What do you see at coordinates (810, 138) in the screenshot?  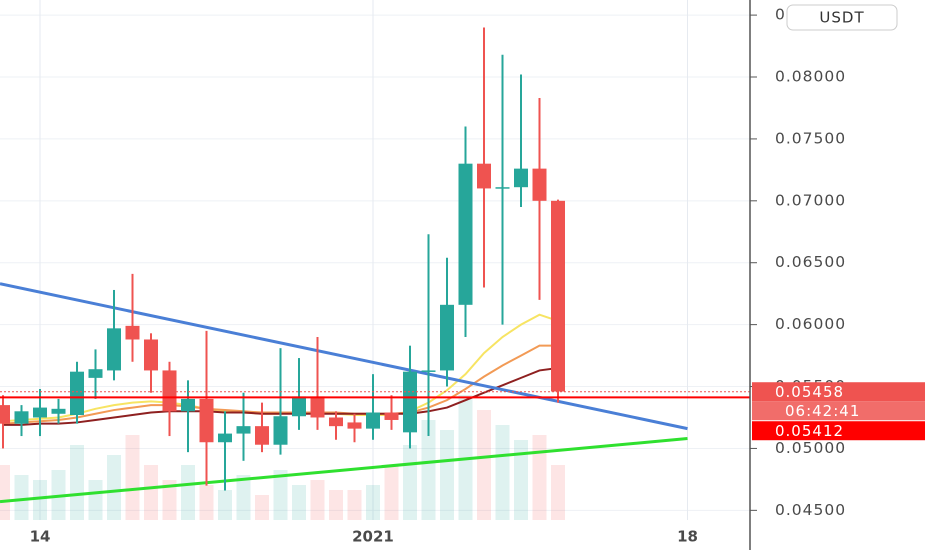 I see `y-tick-label: 0.07500` at bounding box center [810, 138].